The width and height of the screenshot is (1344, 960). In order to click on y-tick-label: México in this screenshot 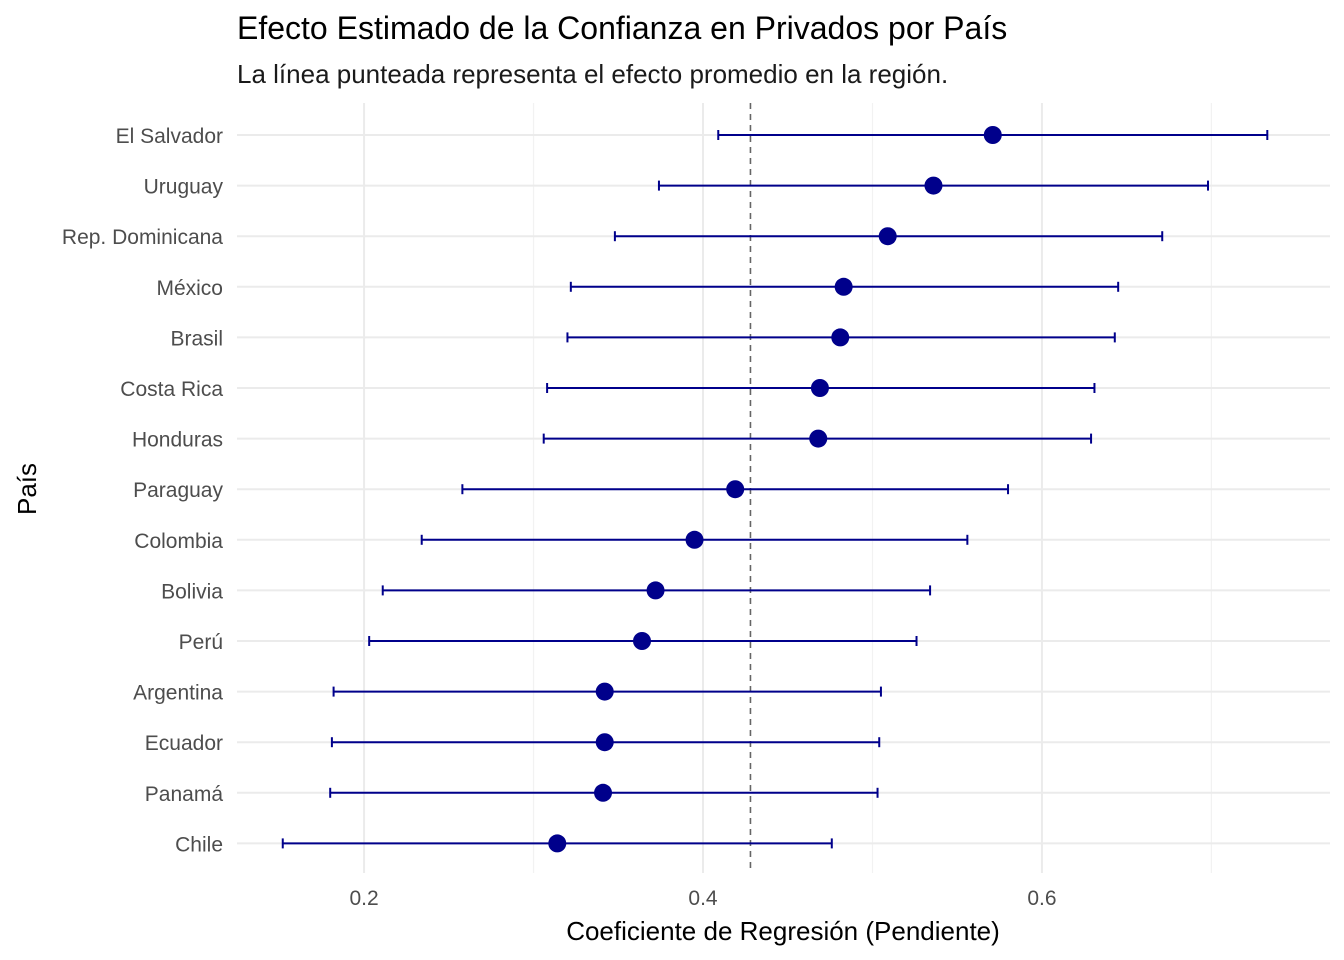, I will do `click(189, 288)`.